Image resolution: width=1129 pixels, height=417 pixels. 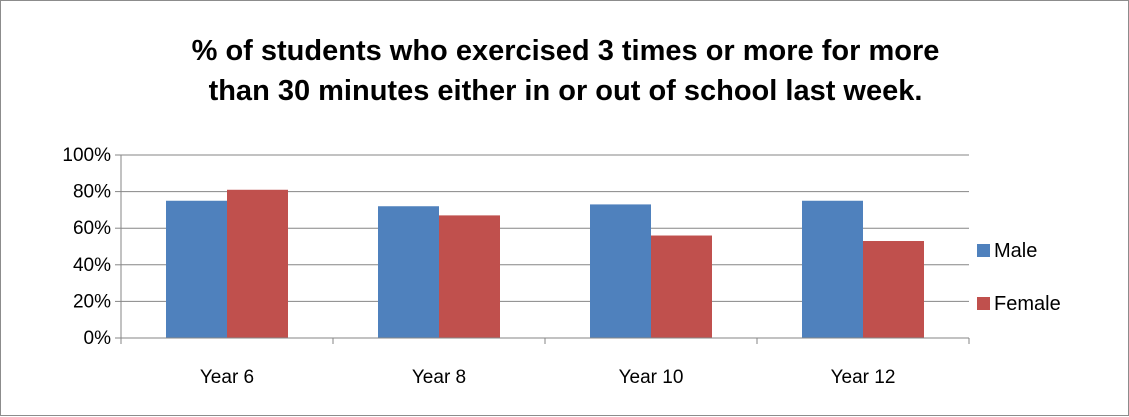 I want to click on y-tick-label: 80%, so click(x=92, y=192).